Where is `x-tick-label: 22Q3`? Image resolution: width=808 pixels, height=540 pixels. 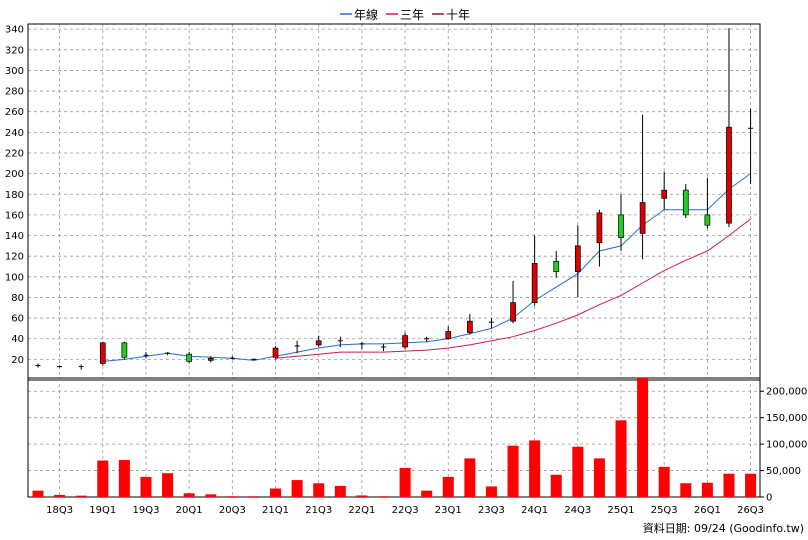
x-tick-label: 22Q3 is located at coordinates (405, 510).